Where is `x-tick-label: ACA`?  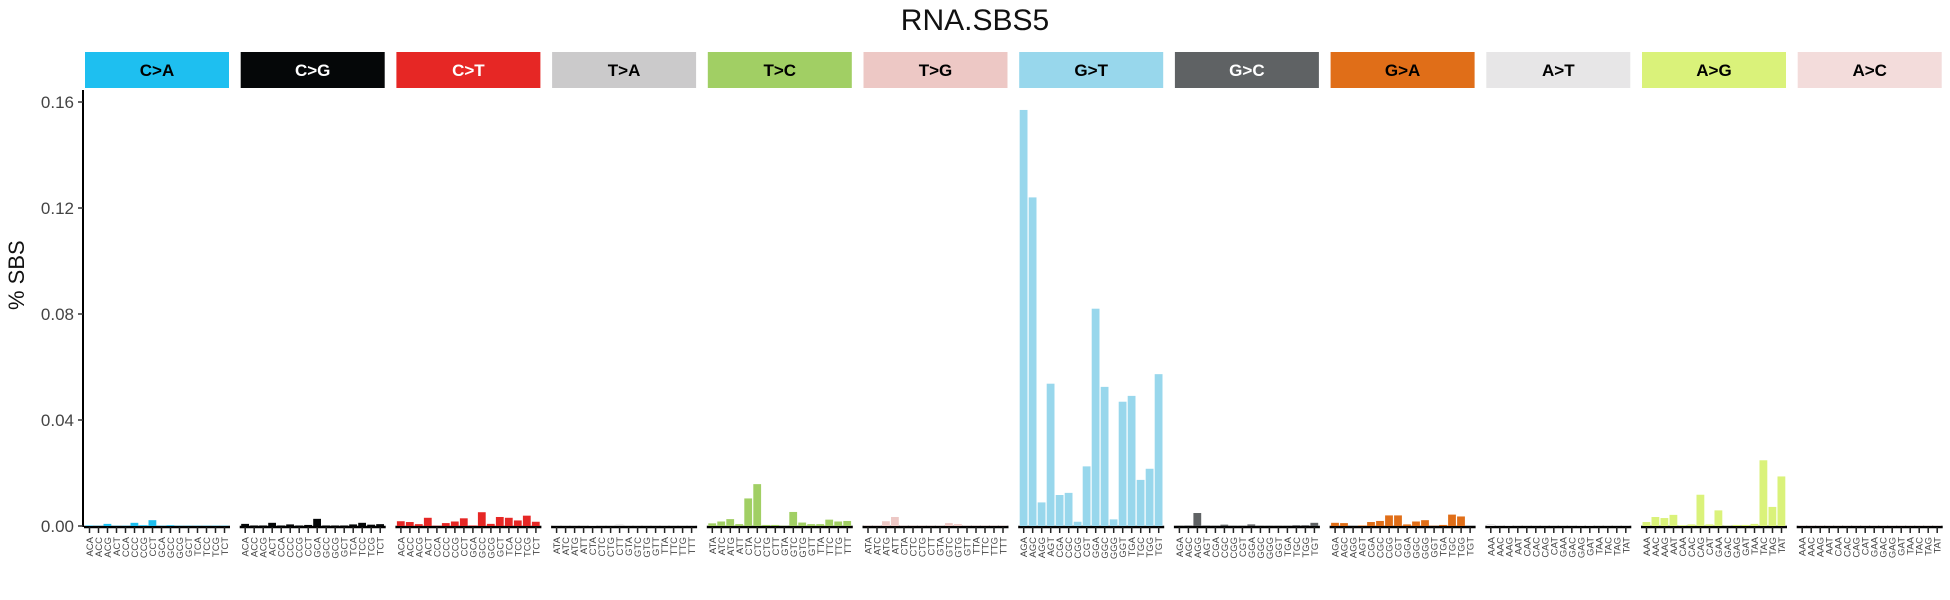 x-tick-label: ACA is located at coordinates (401, 546).